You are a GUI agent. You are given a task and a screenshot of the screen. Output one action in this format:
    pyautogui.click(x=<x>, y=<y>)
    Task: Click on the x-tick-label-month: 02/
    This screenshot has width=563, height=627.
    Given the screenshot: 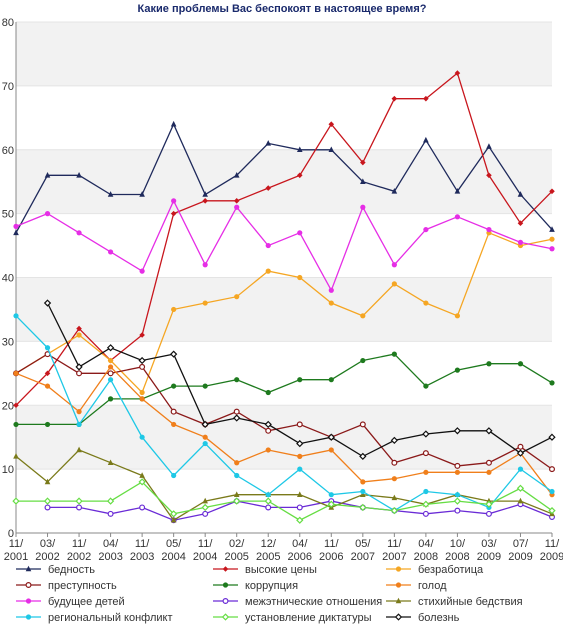 What is the action you would take?
    pyautogui.click(x=237, y=544)
    